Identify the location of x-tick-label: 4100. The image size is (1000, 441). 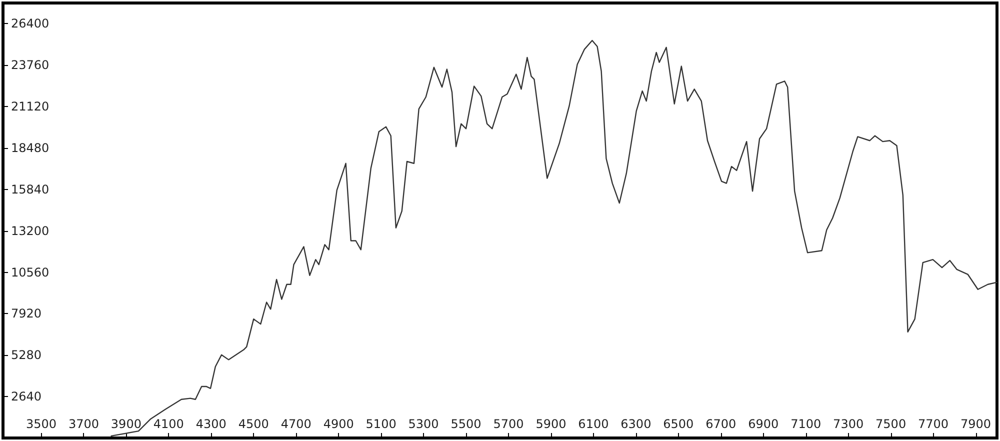
(168, 424).